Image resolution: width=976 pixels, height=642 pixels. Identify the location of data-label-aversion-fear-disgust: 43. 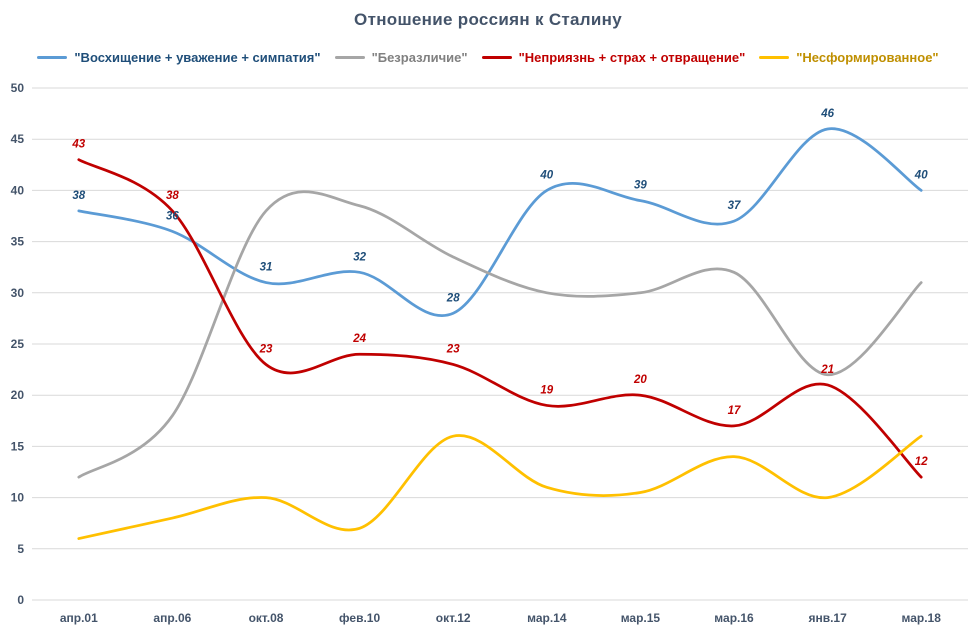
(78, 145).